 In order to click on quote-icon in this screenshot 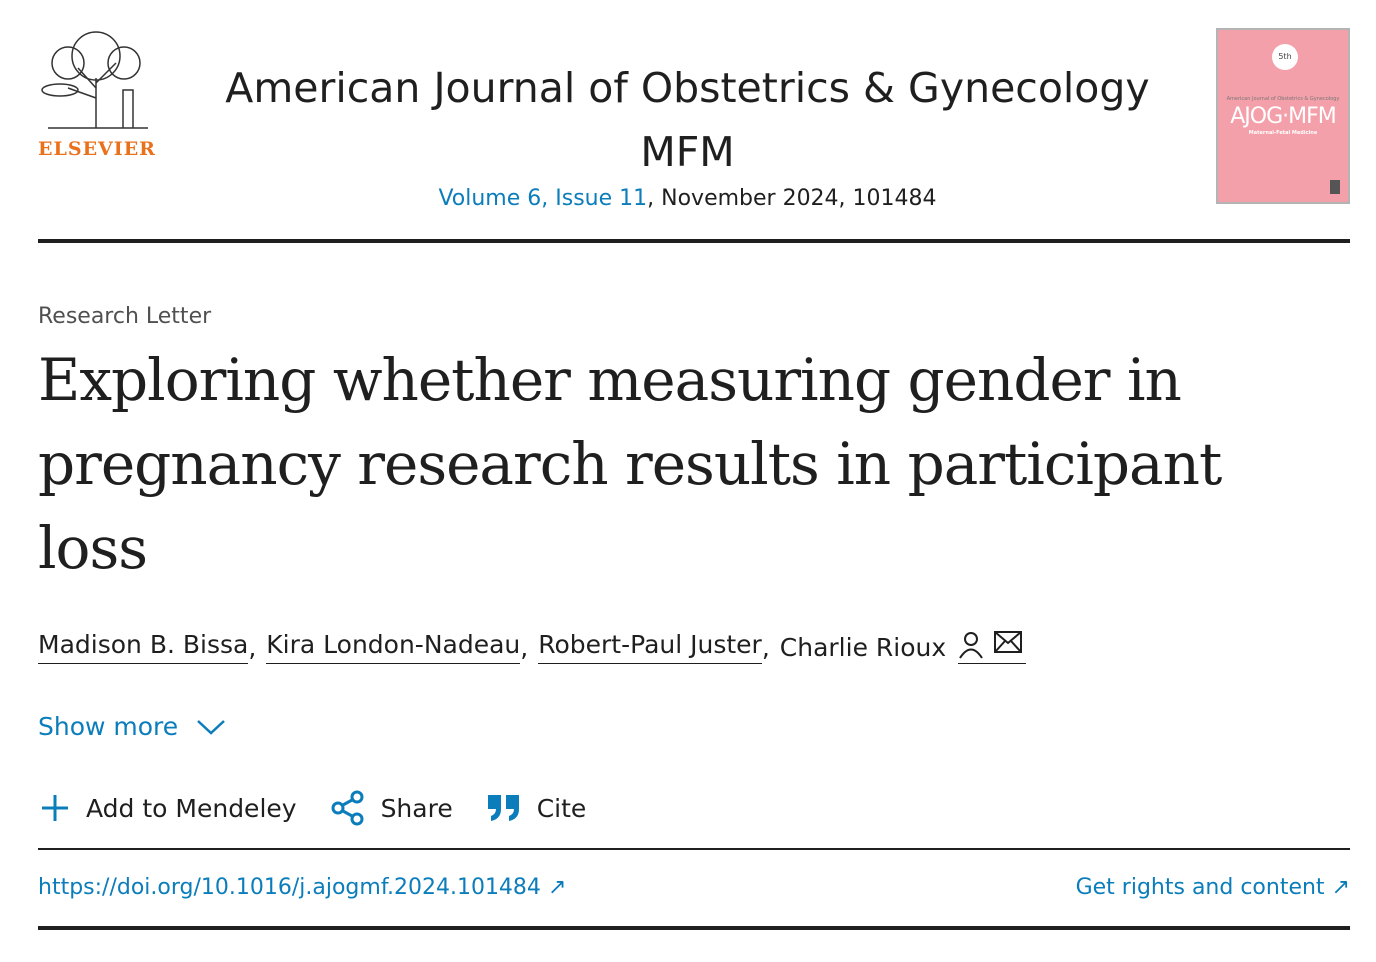, I will do `click(503, 808)`.